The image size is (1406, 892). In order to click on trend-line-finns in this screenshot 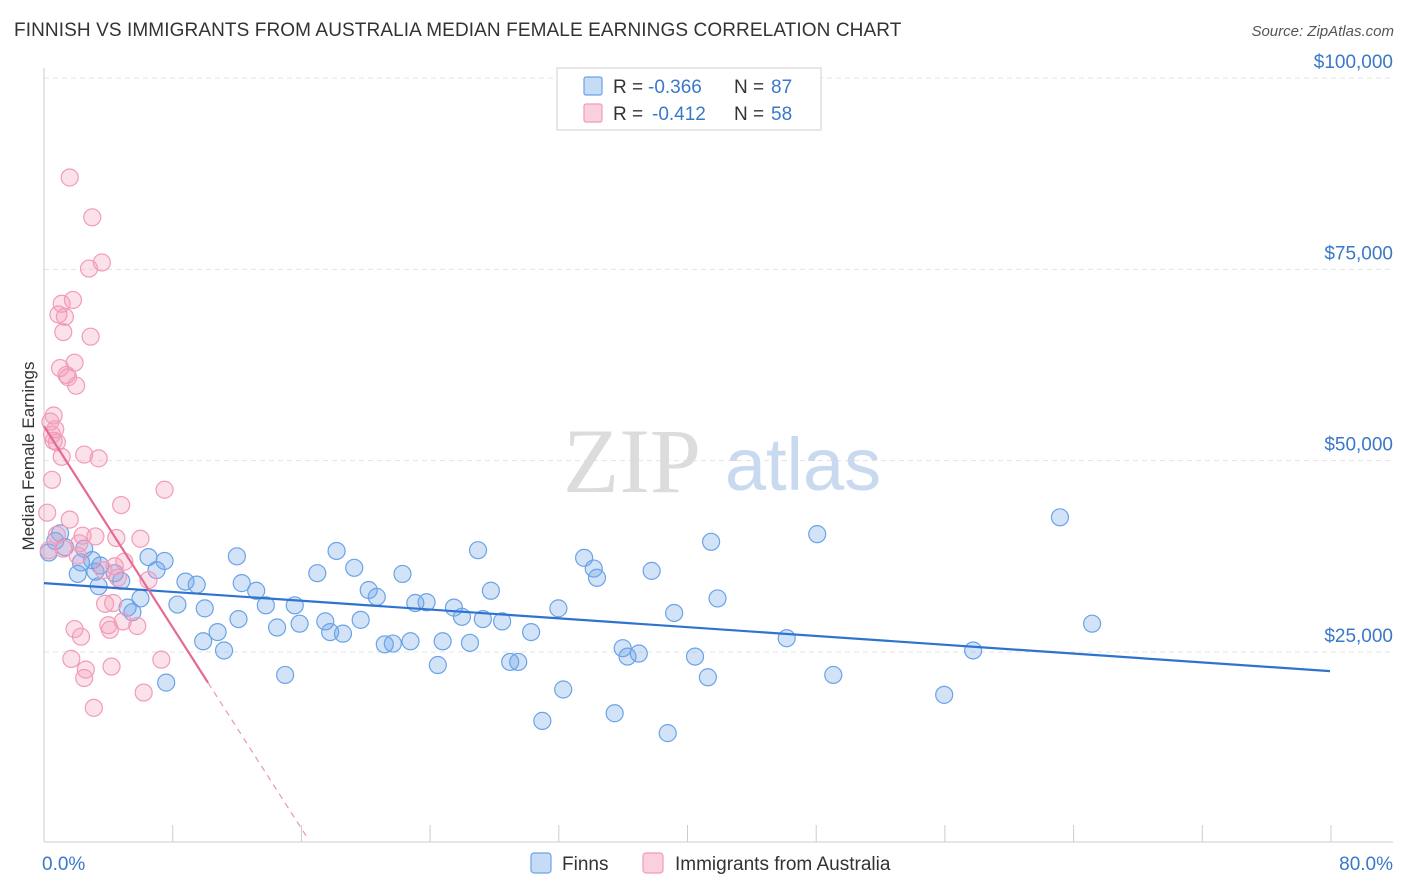, I will do `click(687, 627)`.